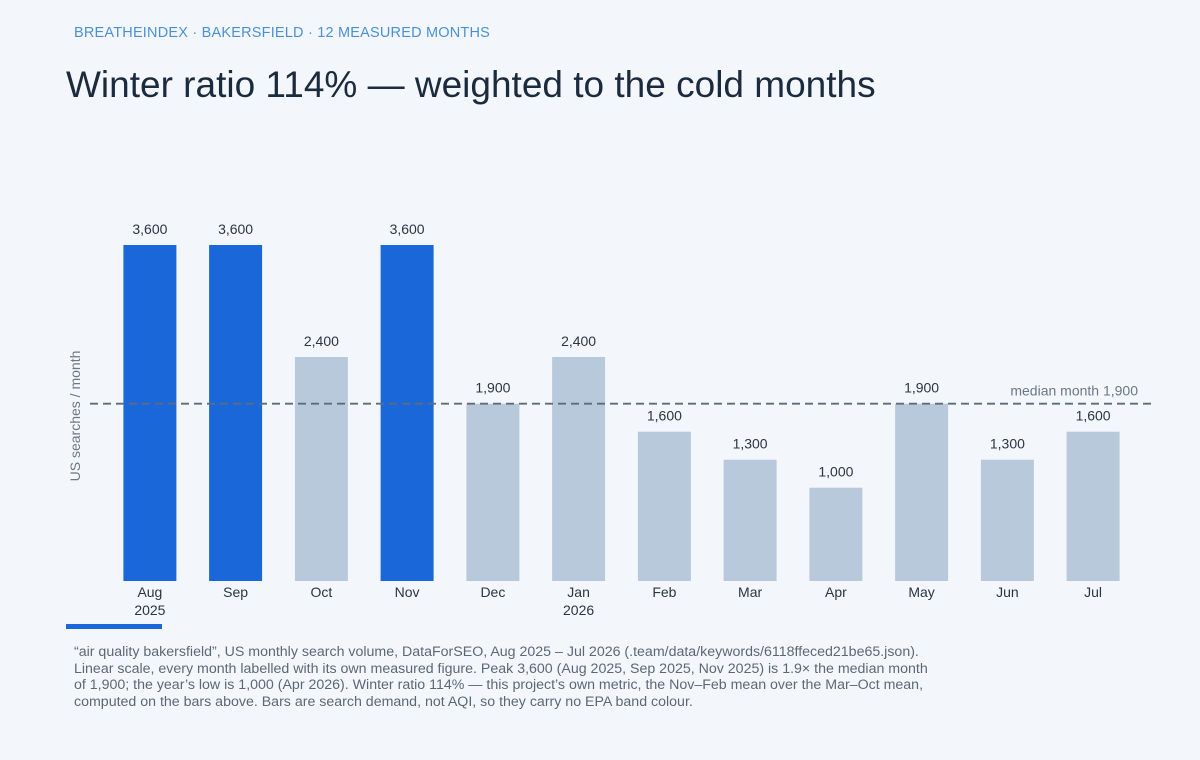 This screenshot has height=760, width=1200. Describe the element at coordinates (750, 444) in the screenshot. I see `value-label-mar: 1,300` at that location.